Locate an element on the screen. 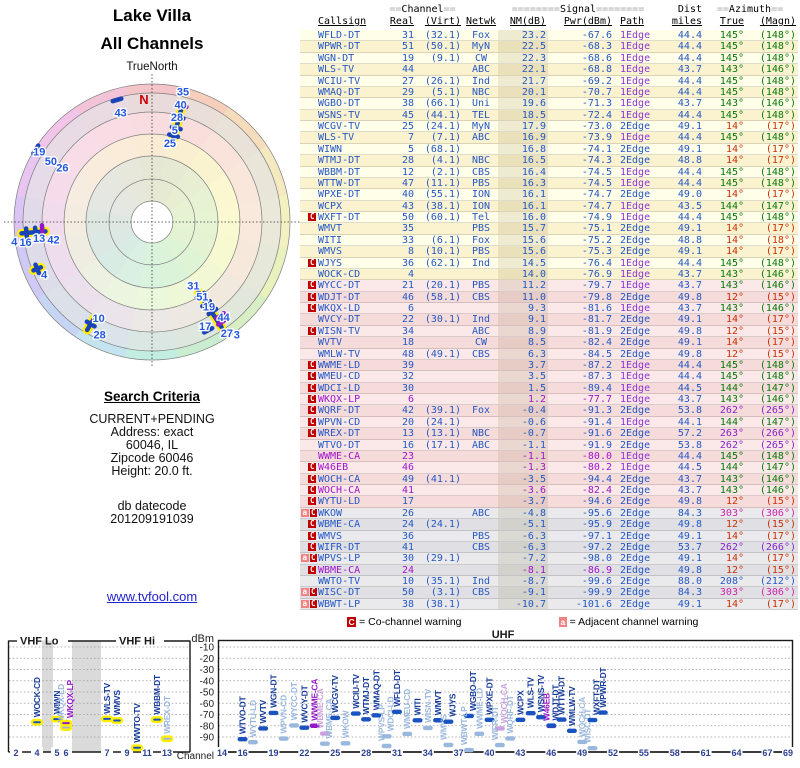 This screenshot has width=800, height=768. cell-nm: -9.1 is located at coordinates (533, 593).